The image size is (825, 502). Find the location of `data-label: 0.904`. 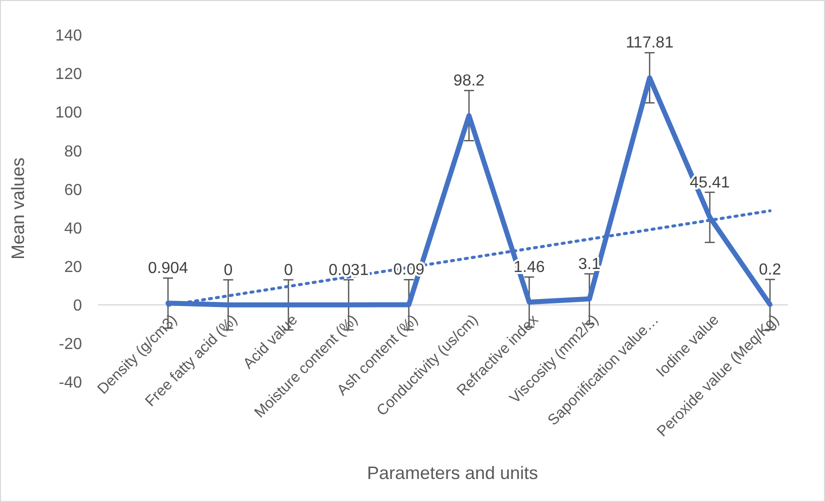

data-label: 0.904 is located at coordinates (168, 269).